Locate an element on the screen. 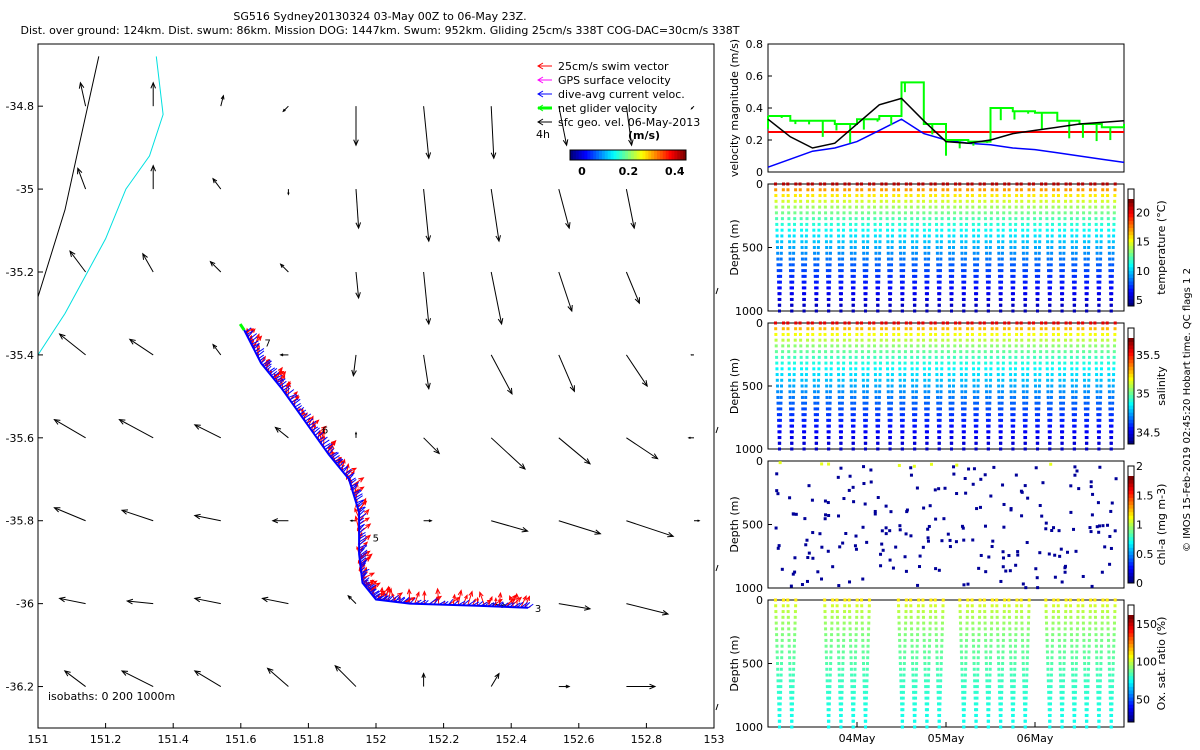  temperature-pt-25-16a is located at coordinates (1086, 276).